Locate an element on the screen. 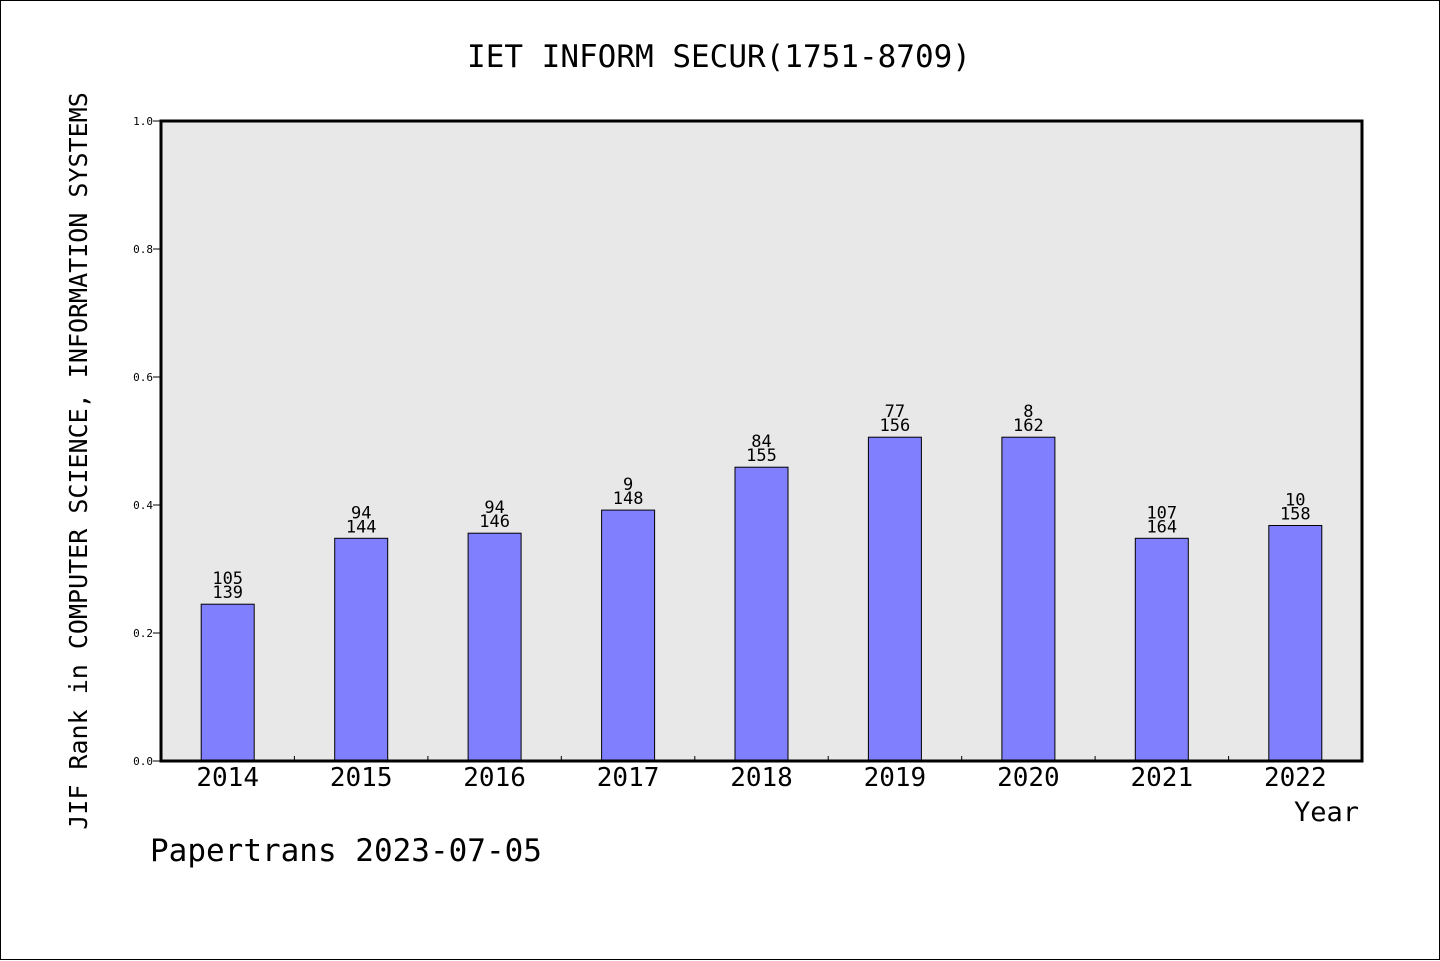 The image size is (1440, 961). chart-title: IET INFORM SECUR(1751-8709) is located at coordinates (719, 57).